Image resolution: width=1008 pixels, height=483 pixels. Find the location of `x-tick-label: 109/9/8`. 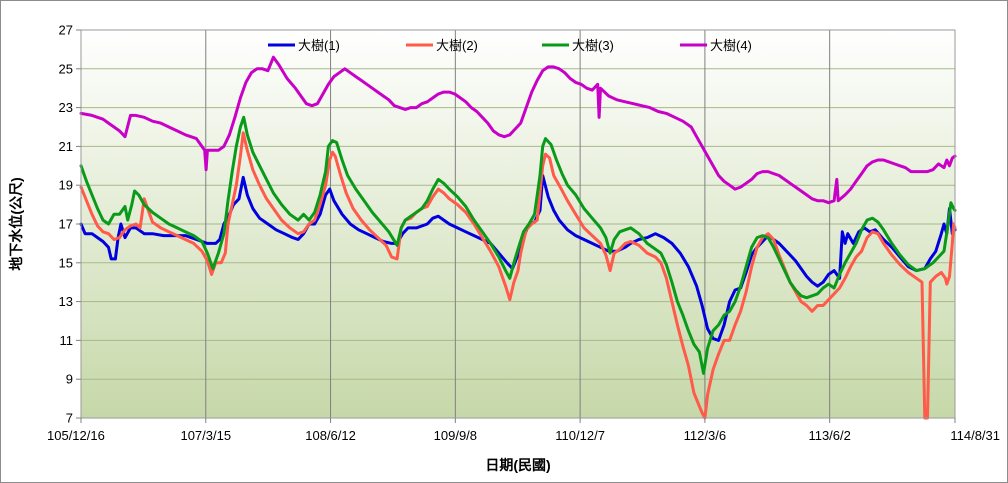

x-tick-label: 109/9/8 is located at coordinates (455, 435).